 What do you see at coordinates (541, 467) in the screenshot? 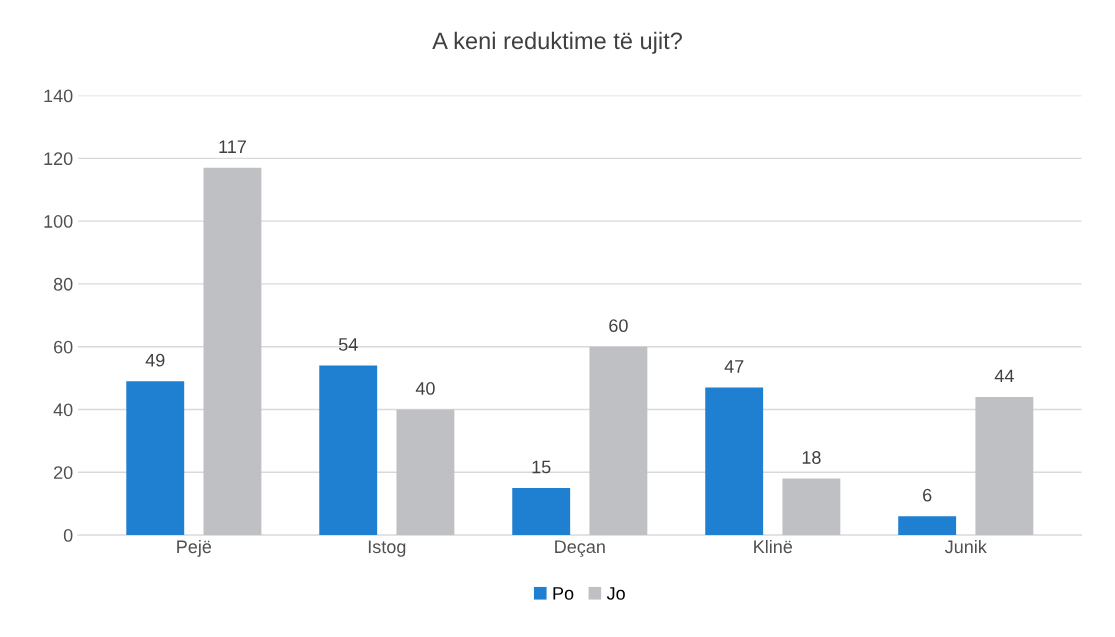
I see `data-label: 15` at bounding box center [541, 467].